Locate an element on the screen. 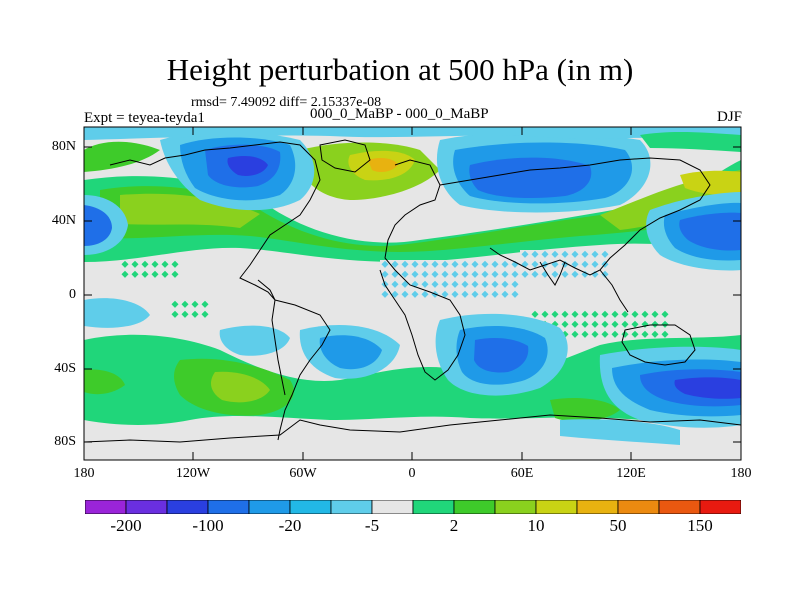 The height and width of the screenshot is (600, 800). x-tick-label: 60E is located at coordinates (522, 473).